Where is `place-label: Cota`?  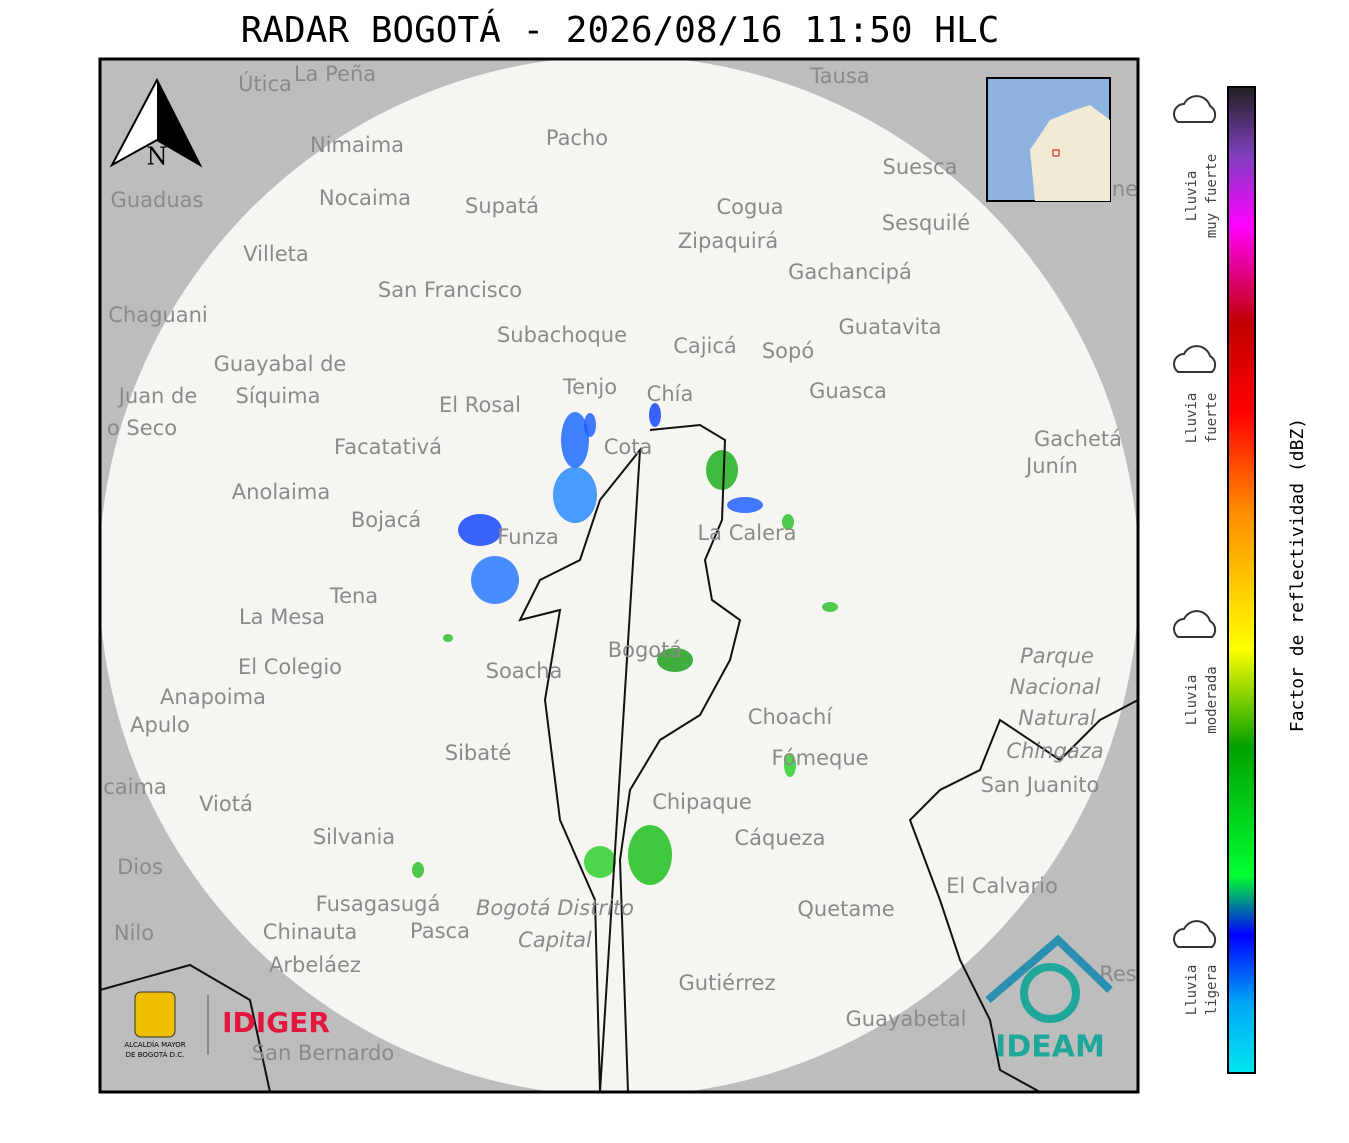 place-label: Cota is located at coordinates (628, 447).